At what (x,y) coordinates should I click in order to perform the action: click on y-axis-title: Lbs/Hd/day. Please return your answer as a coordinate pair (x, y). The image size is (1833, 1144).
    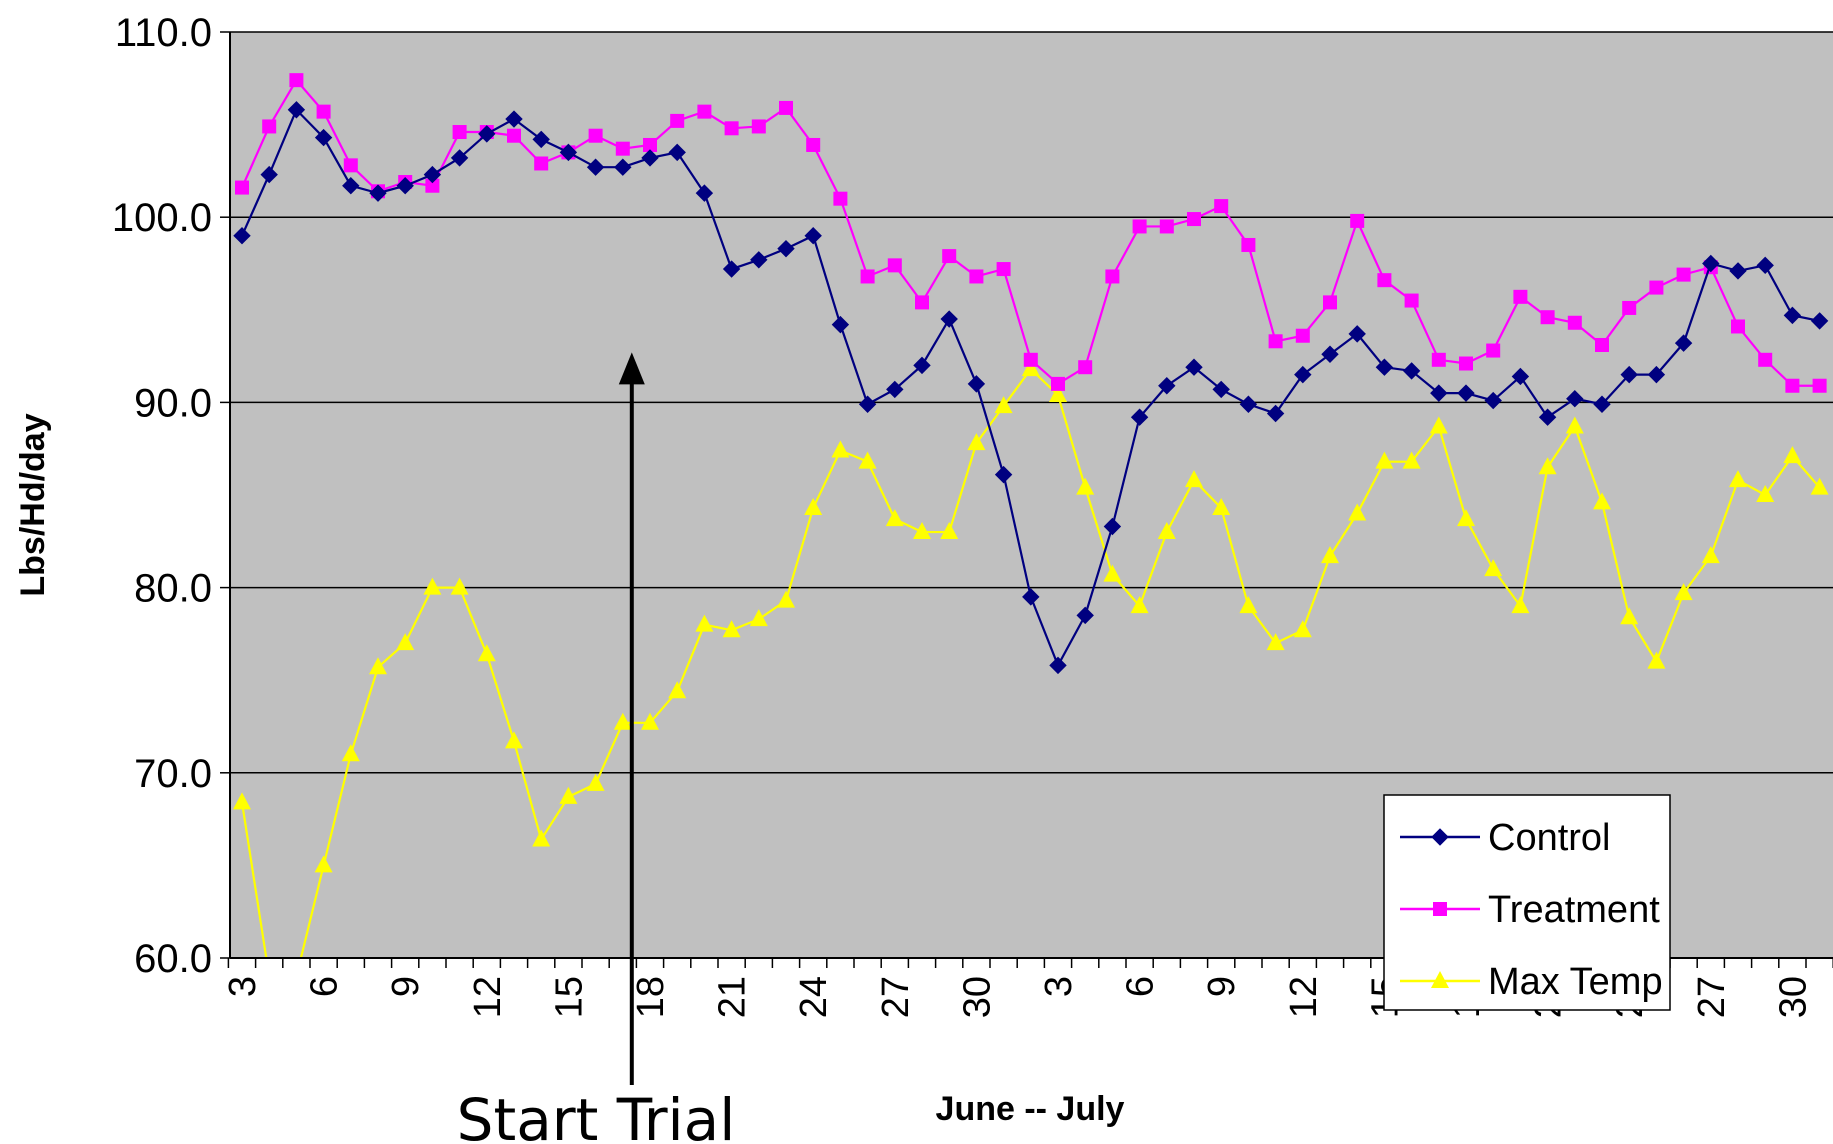
    Looking at the image, I should click on (33, 504).